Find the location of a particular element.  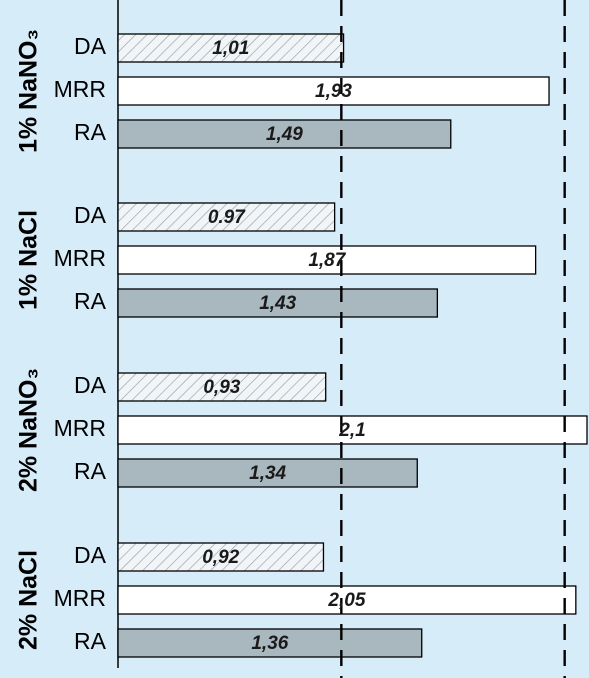

bar-value-label: 1,93 is located at coordinates (333, 91).